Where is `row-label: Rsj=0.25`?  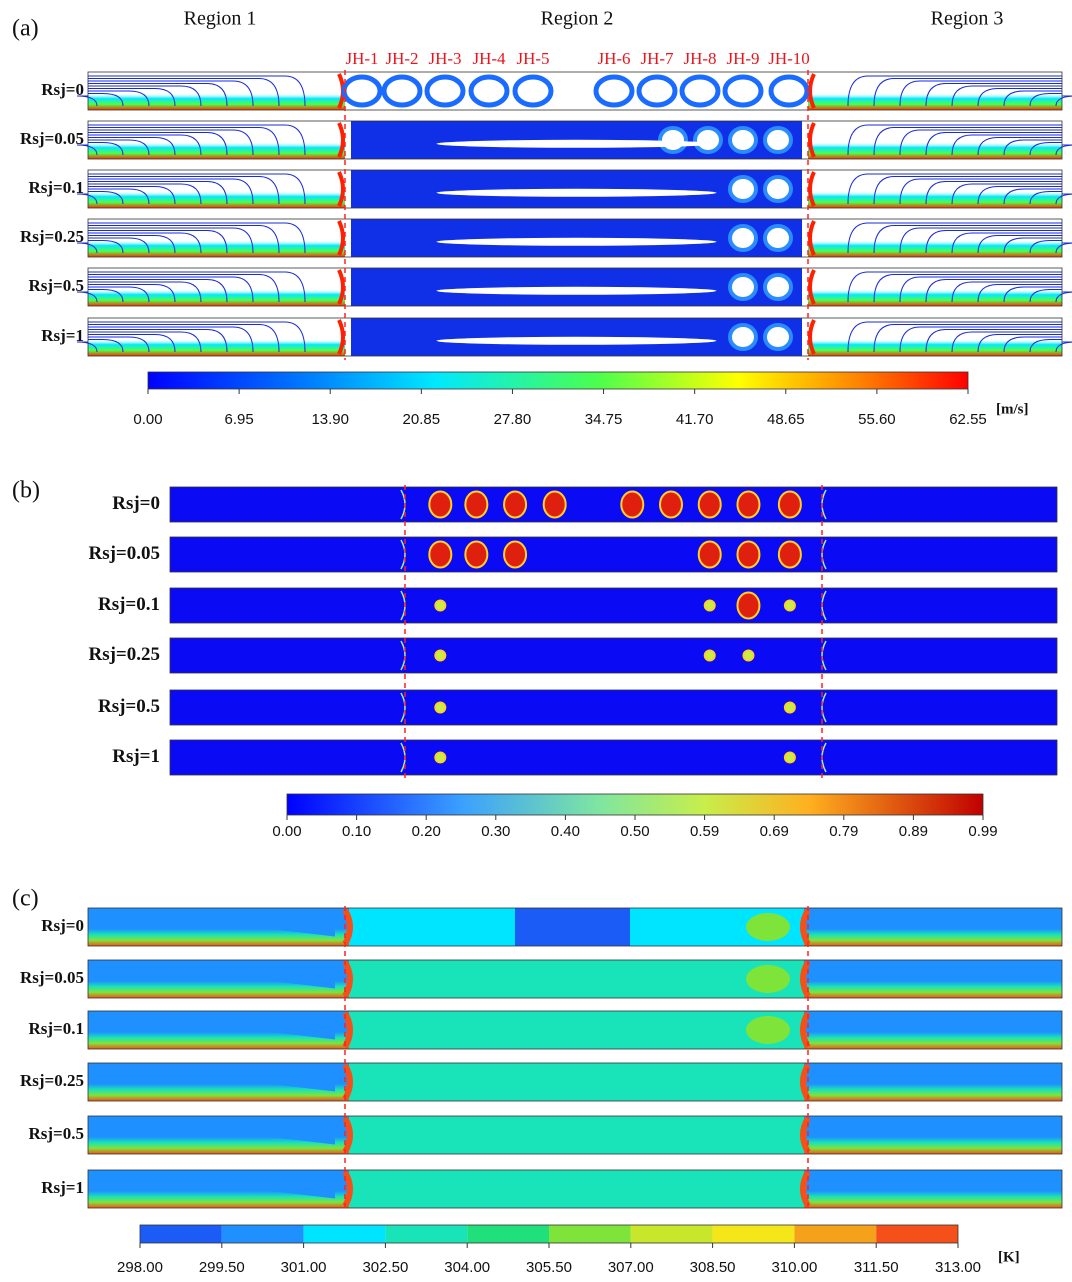 row-label: Rsj=0.25 is located at coordinates (124, 654).